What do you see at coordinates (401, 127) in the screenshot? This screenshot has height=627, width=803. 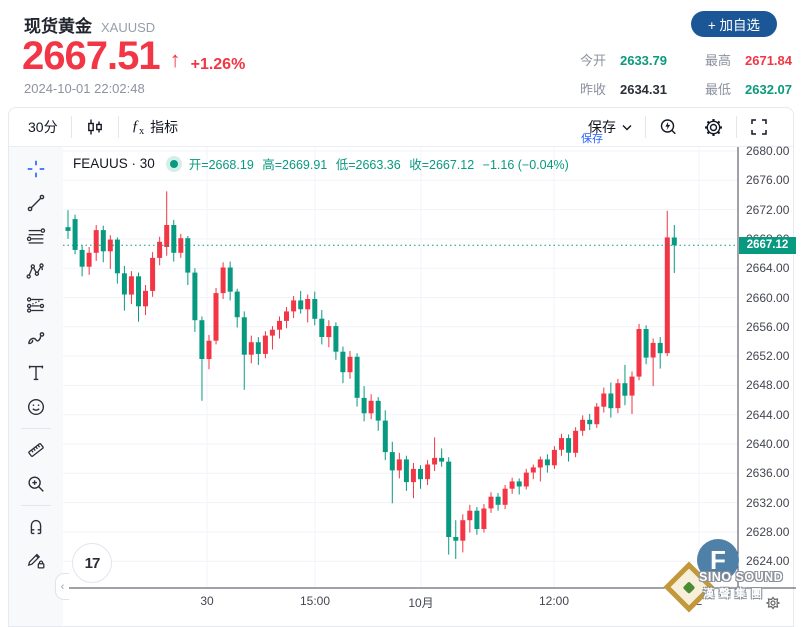 I see `chart-toolbar: 30分 ƒx 指标 保存 保存` at bounding box center [401, 127].